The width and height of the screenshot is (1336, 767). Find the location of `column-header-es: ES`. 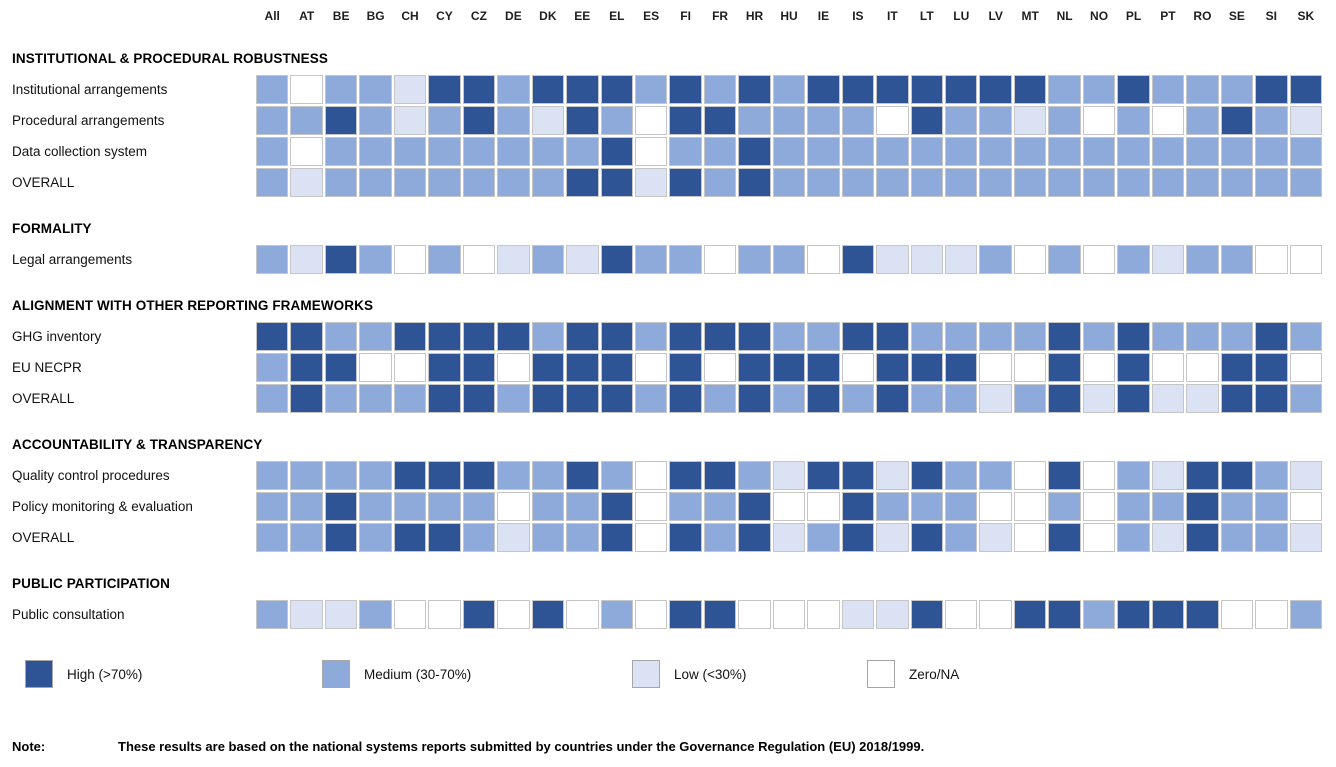

column-header-es: ES is located at coordinates (651, 16).